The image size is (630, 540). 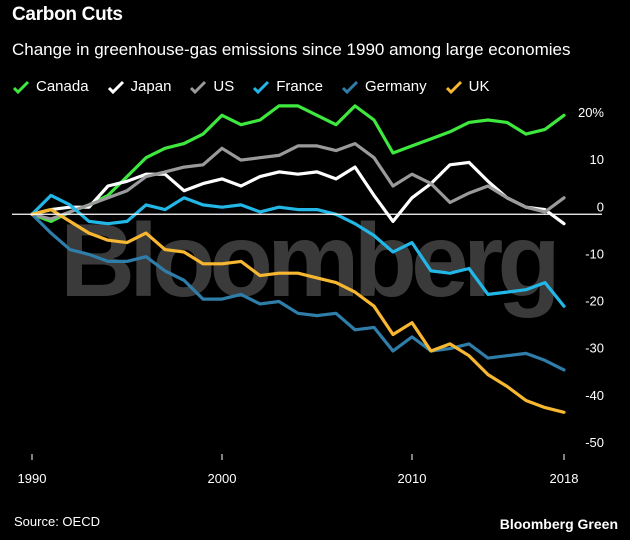 I want to click on legend-item-japan: Japan, so click(x=139, y=86).